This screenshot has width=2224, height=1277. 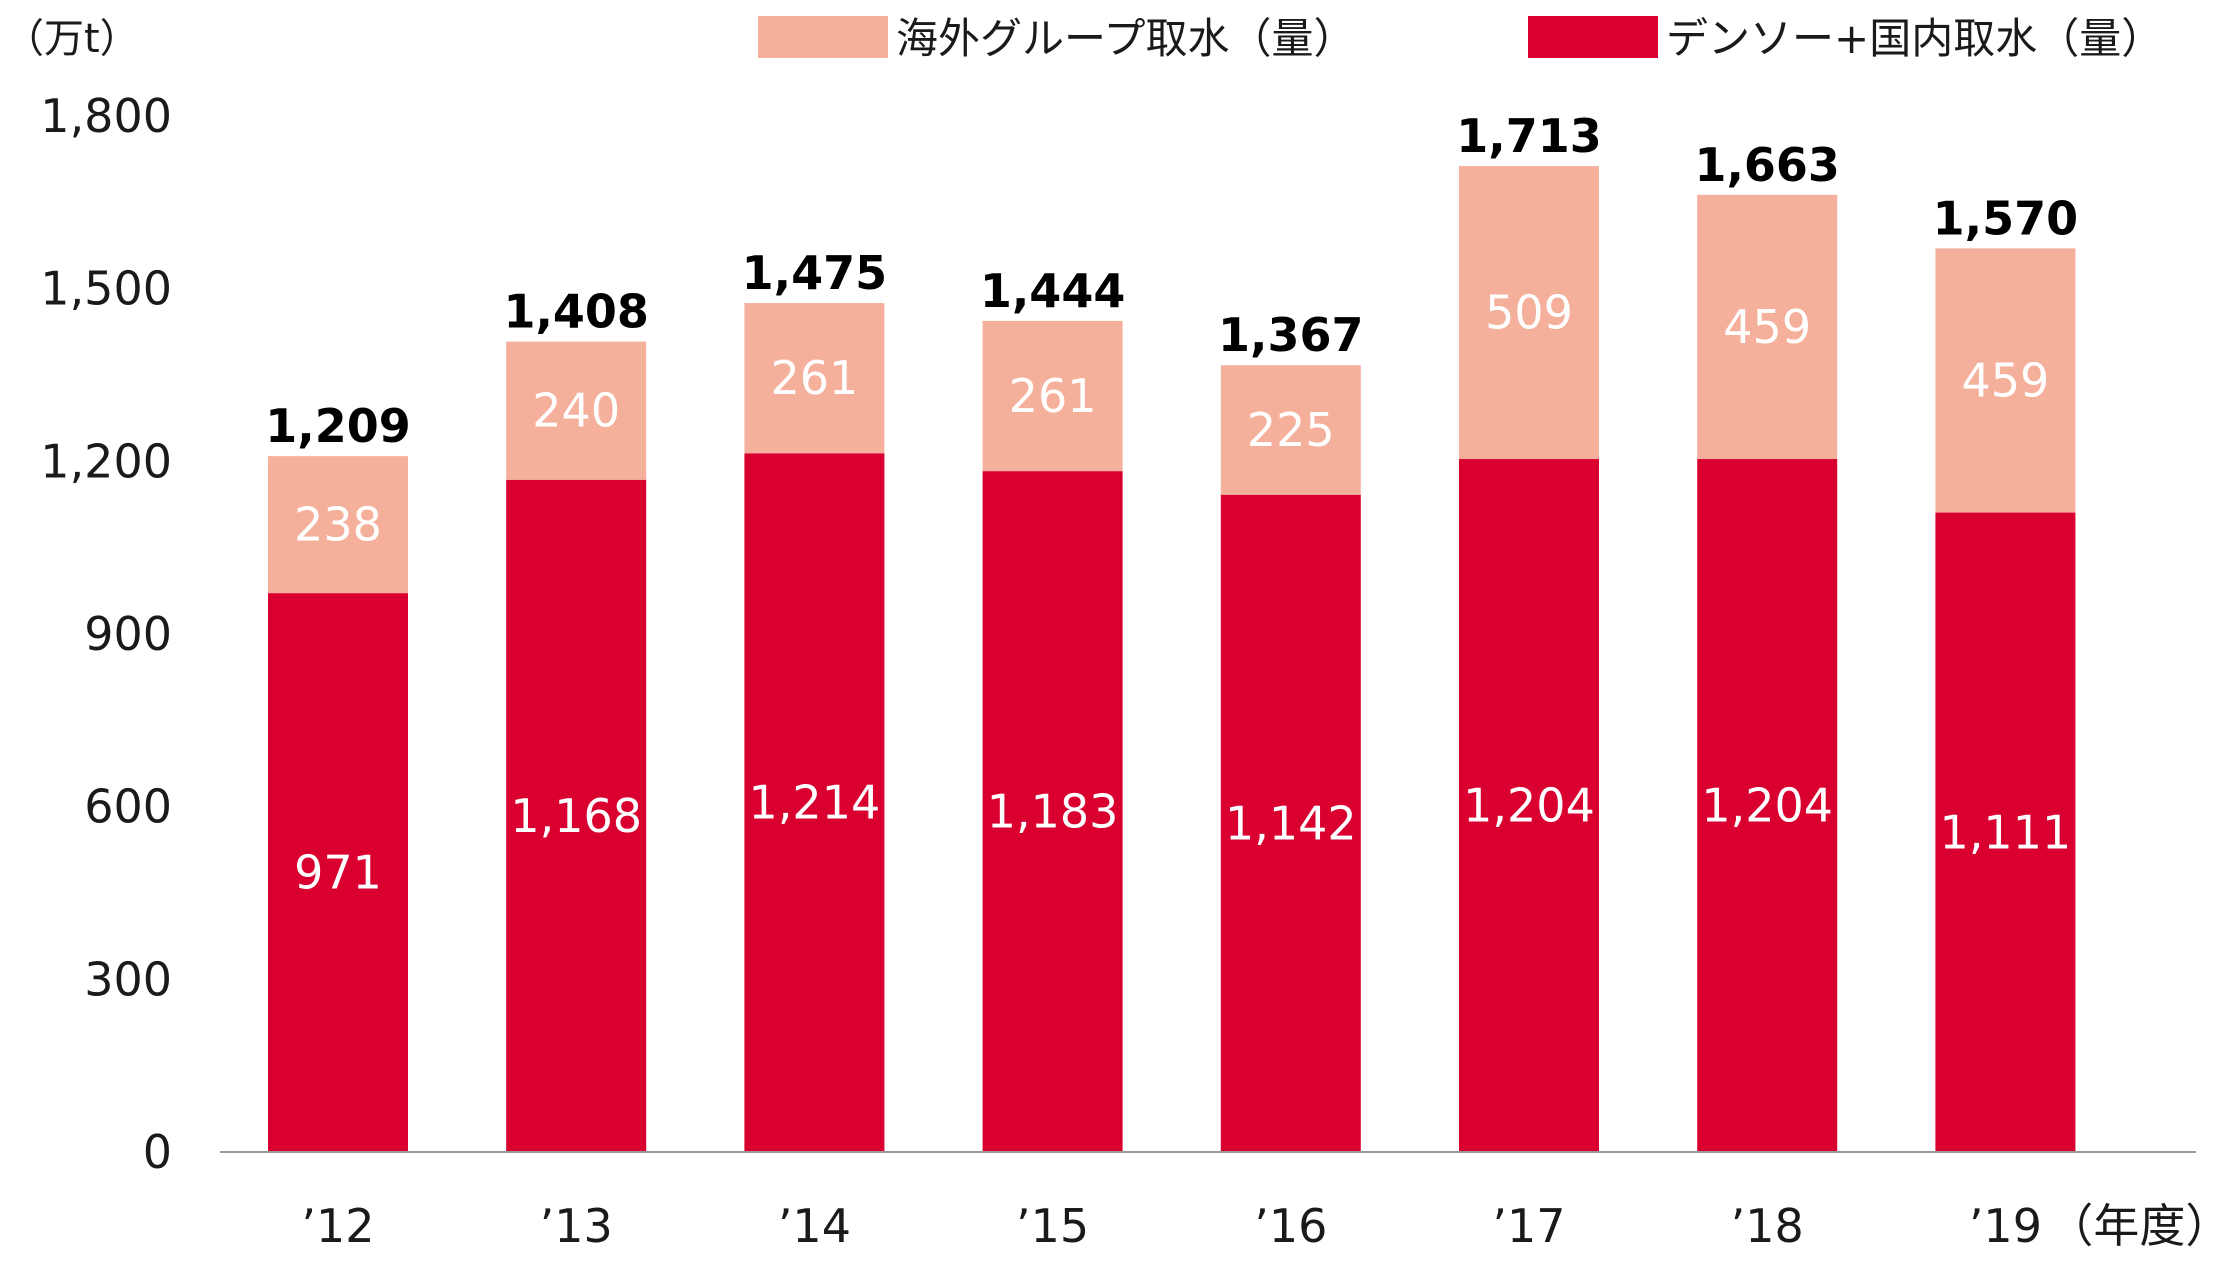 I want to click on data-label-overseas: 240, so click(x=576, y=411).